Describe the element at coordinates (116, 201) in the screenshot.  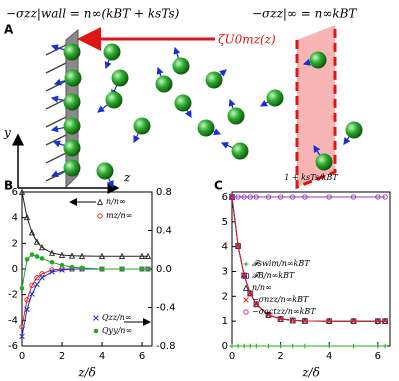
I see `legend-label: n/n∞` at that location.